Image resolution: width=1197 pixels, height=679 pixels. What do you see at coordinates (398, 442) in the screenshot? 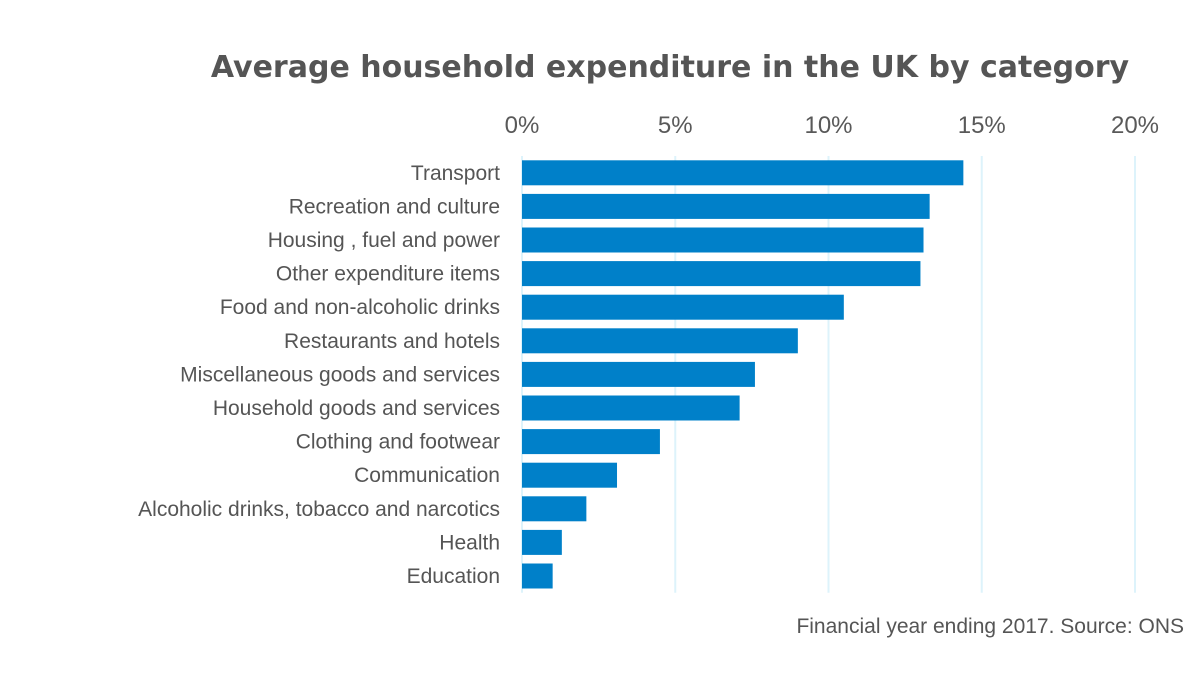
I see `category-label: Clothing and footwear` at bounding box center [398, 442].